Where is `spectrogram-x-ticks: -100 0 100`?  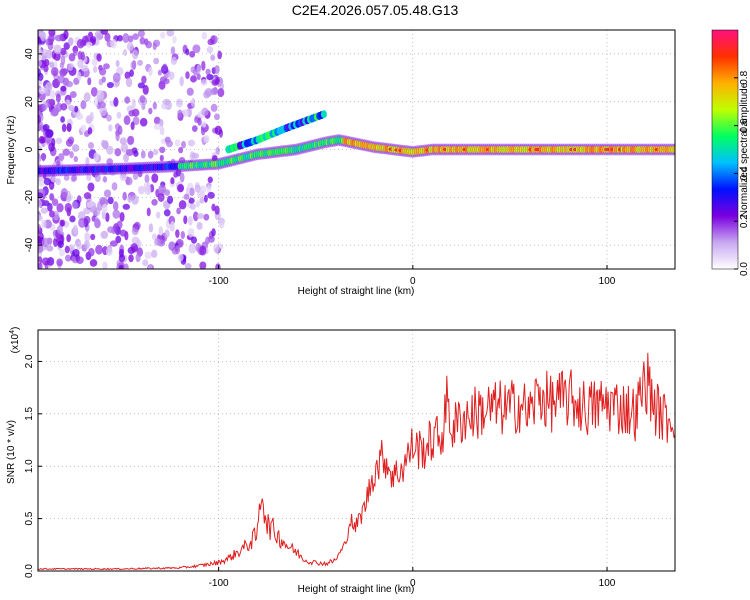
spectrogram-x-ticks: -100 0 100 is located at coordinates (412, 276).